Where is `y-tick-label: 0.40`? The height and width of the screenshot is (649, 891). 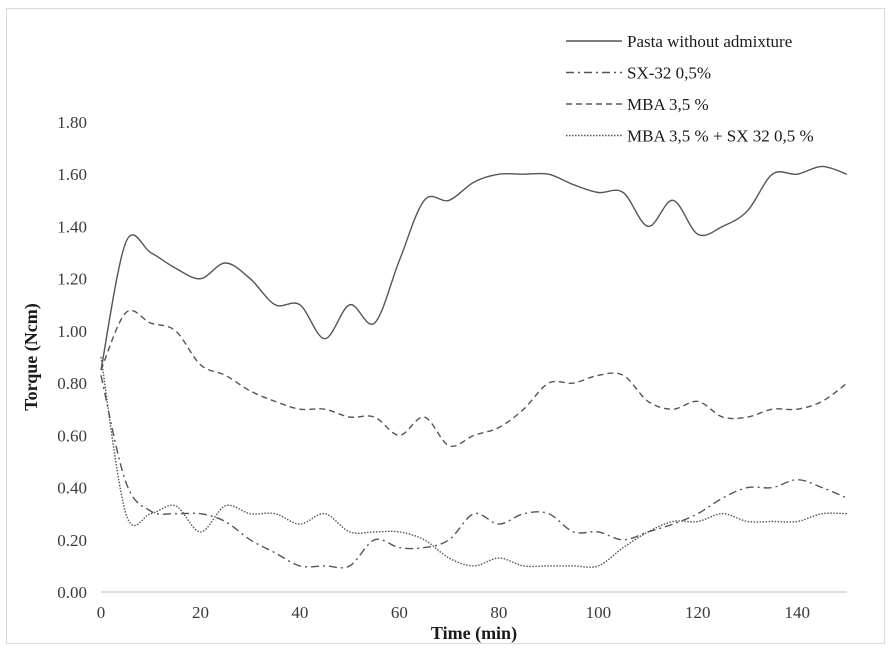 y-tick-label: 0.40 is located at coordinates (72, 488).